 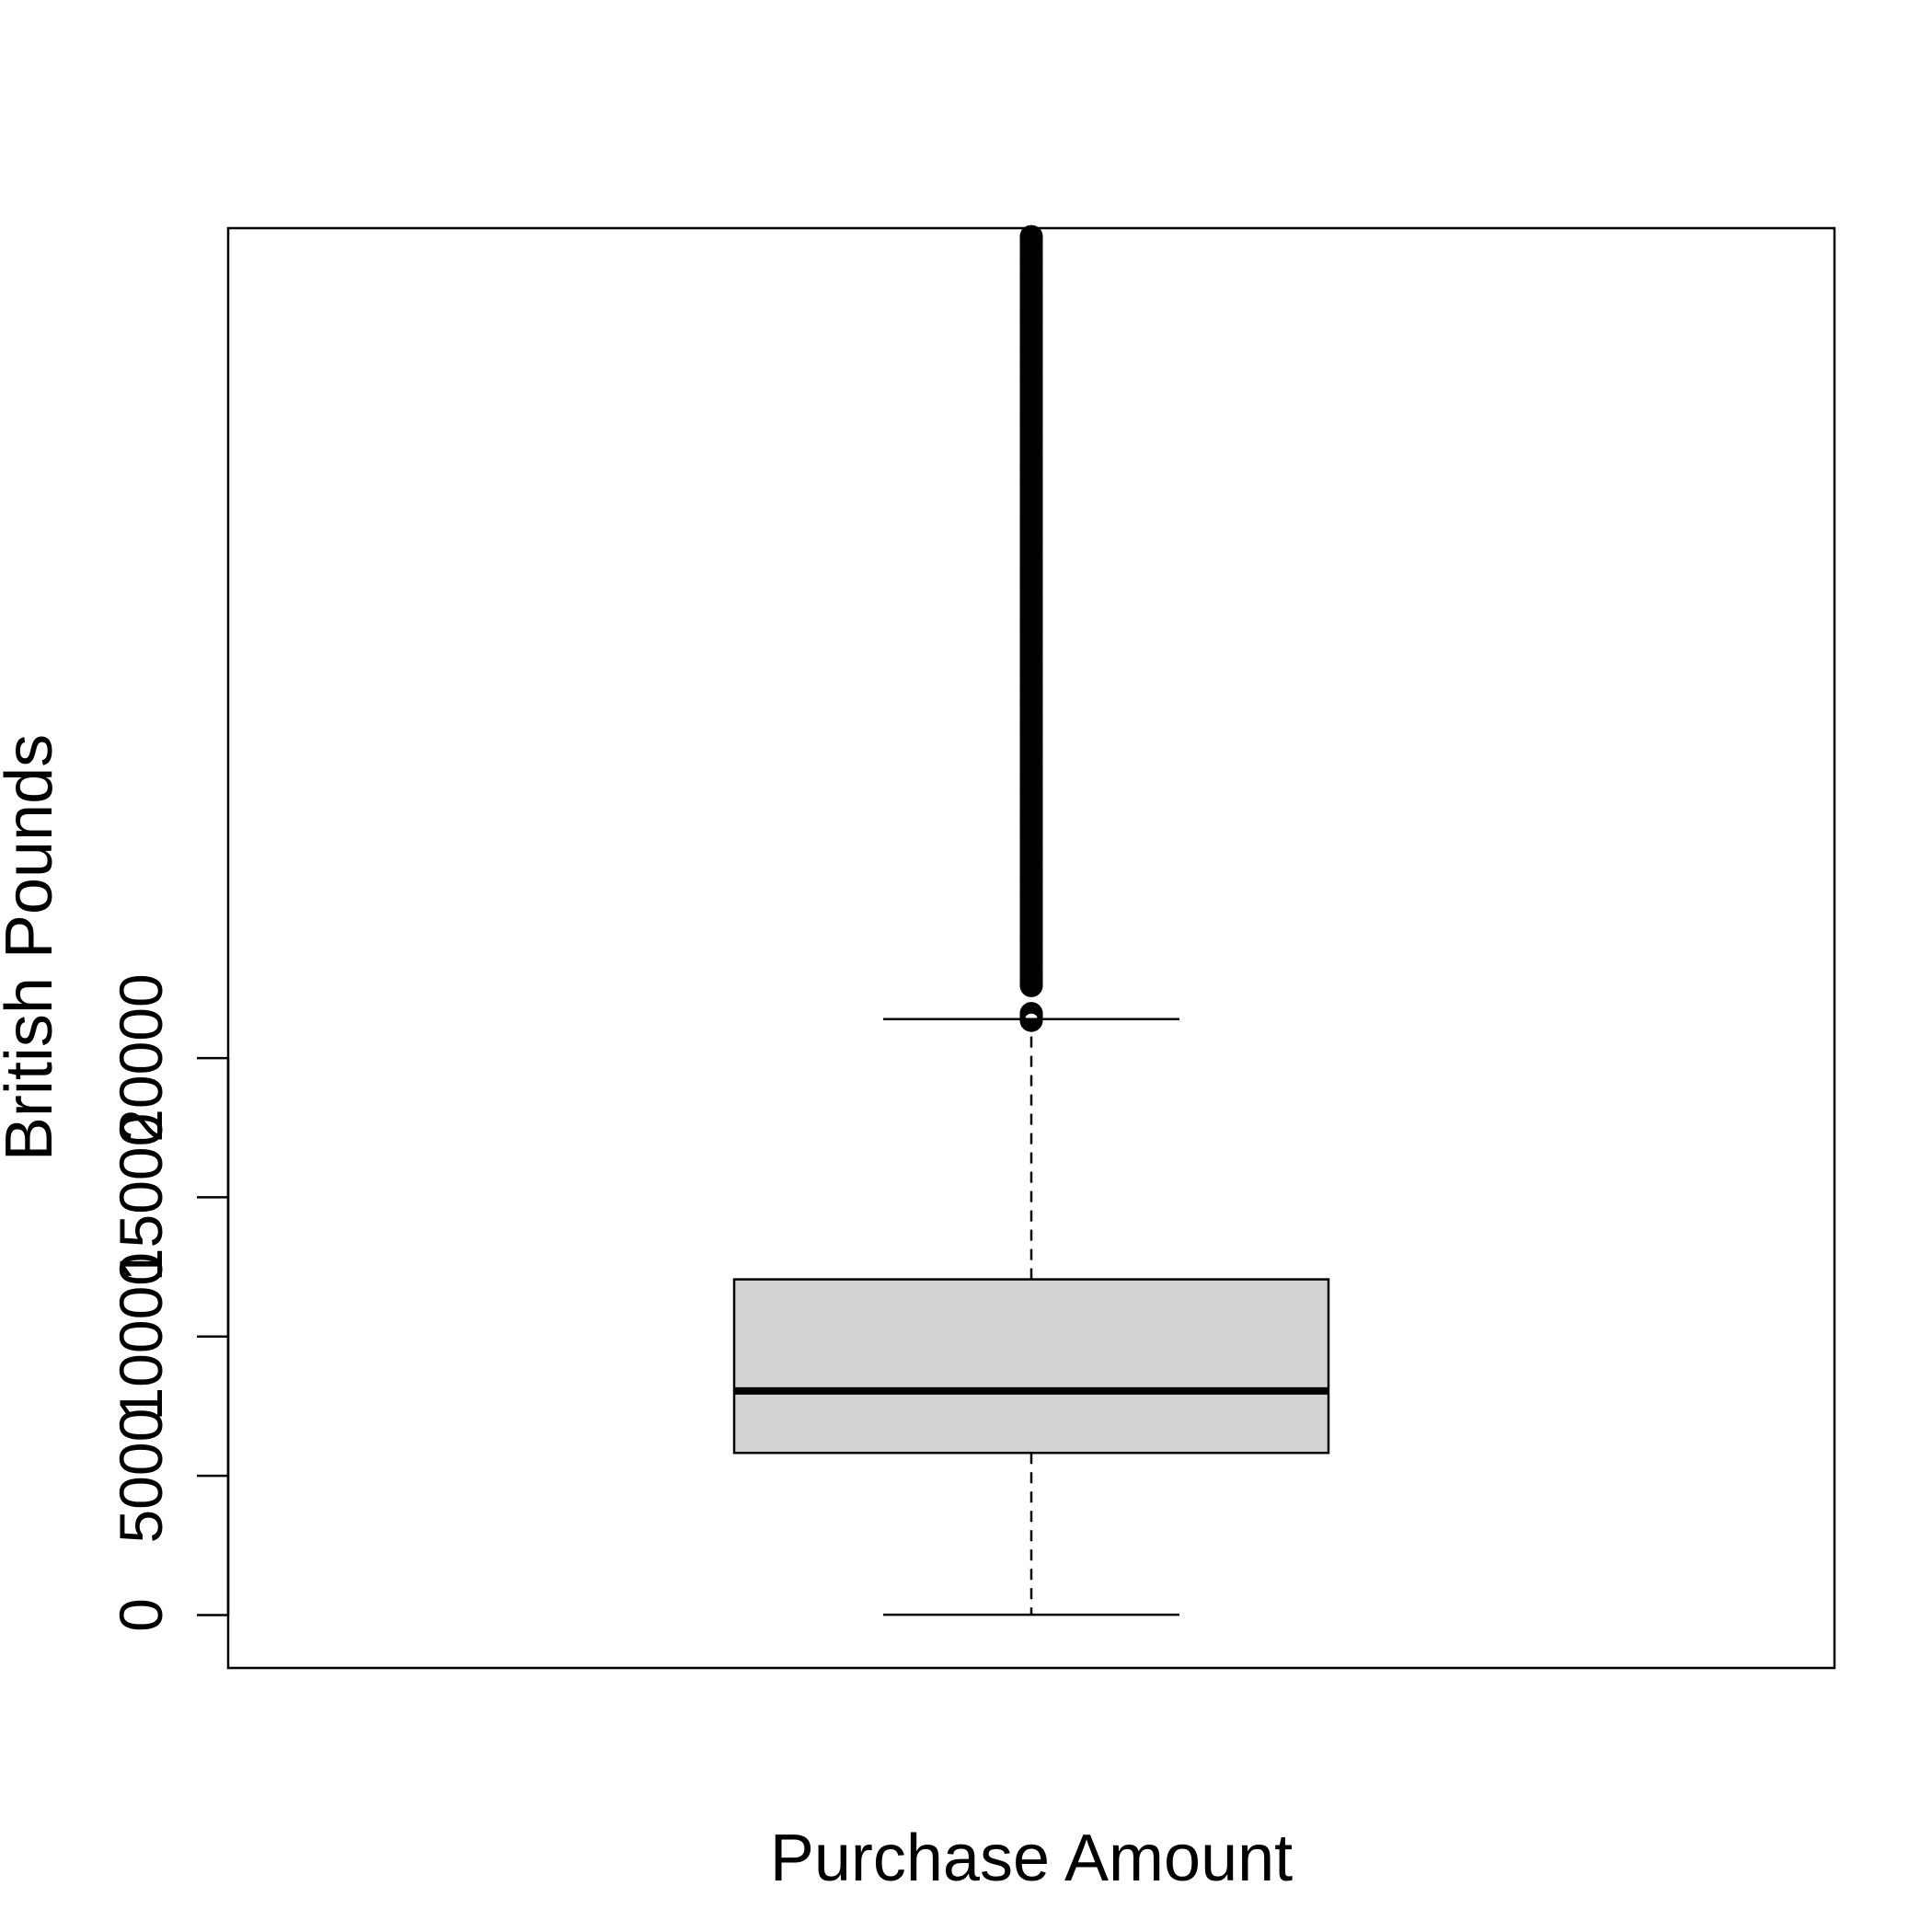 I want to click on iqr-box, so click(x=1031, y=1366).